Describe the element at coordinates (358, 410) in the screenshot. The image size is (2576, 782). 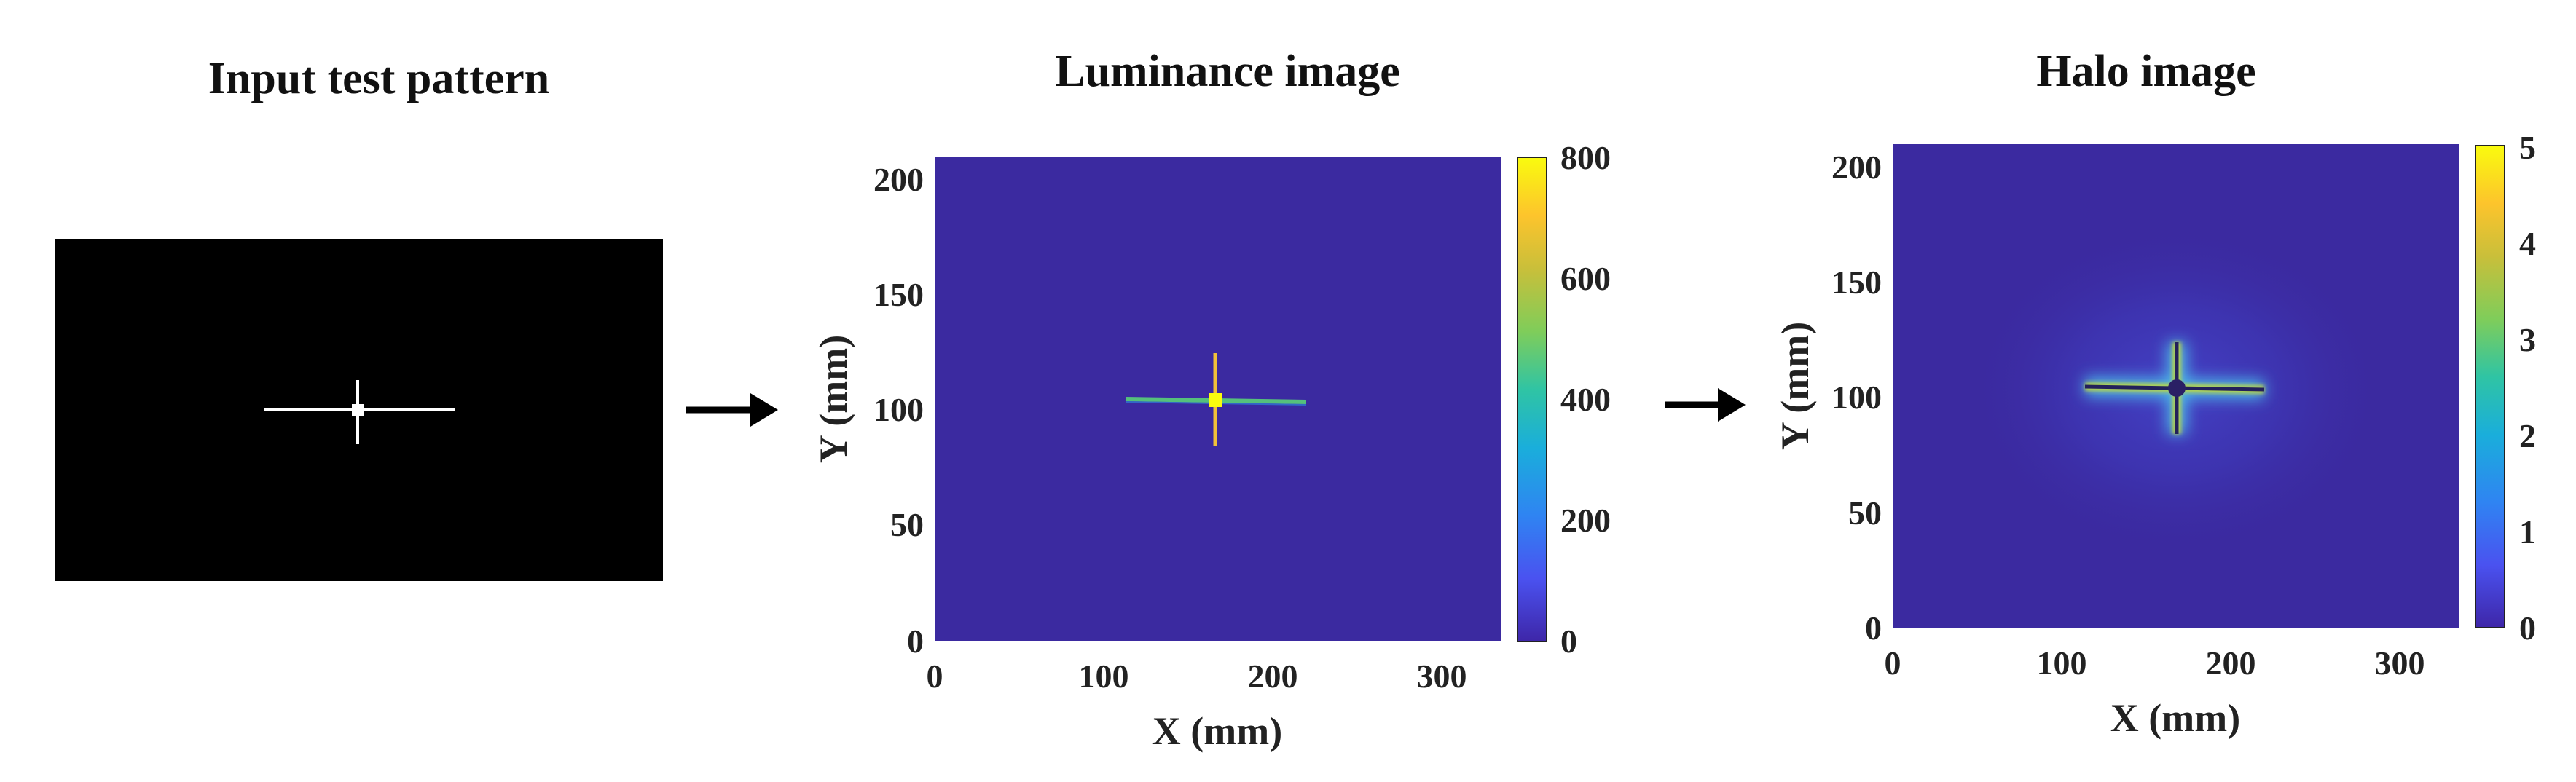
I see `pattern-center-square` at that location.